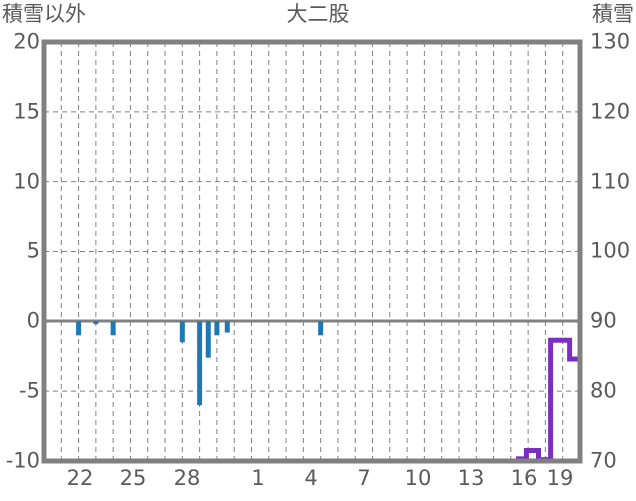 The height and width of the screenshot is (501, 636). Describe the element at coordinates (26, 181) in the screenshot. I see `ytick-left-2: 10` at that location.